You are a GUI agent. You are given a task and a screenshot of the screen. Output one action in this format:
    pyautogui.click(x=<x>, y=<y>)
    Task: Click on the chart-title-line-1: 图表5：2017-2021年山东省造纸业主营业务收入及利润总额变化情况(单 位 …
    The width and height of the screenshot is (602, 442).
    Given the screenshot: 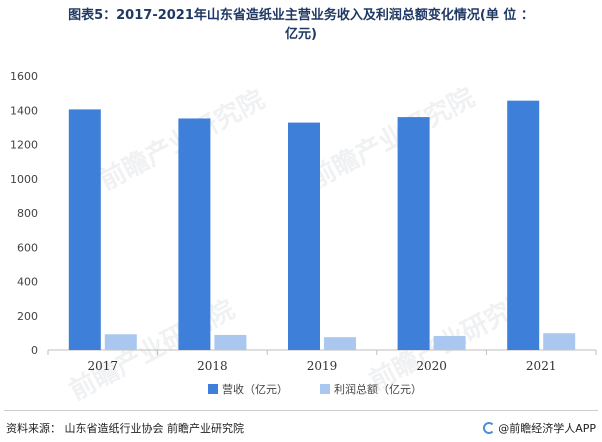 What is the action you would take?
    pyautogui.click(x=301, y=15)
    